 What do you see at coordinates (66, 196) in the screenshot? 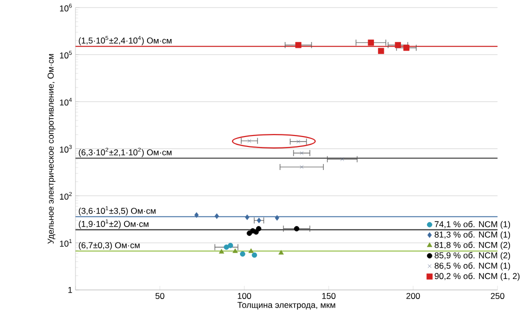
I see `y-tick-label: 10$^{2}$` at bounding box center [66, 196].